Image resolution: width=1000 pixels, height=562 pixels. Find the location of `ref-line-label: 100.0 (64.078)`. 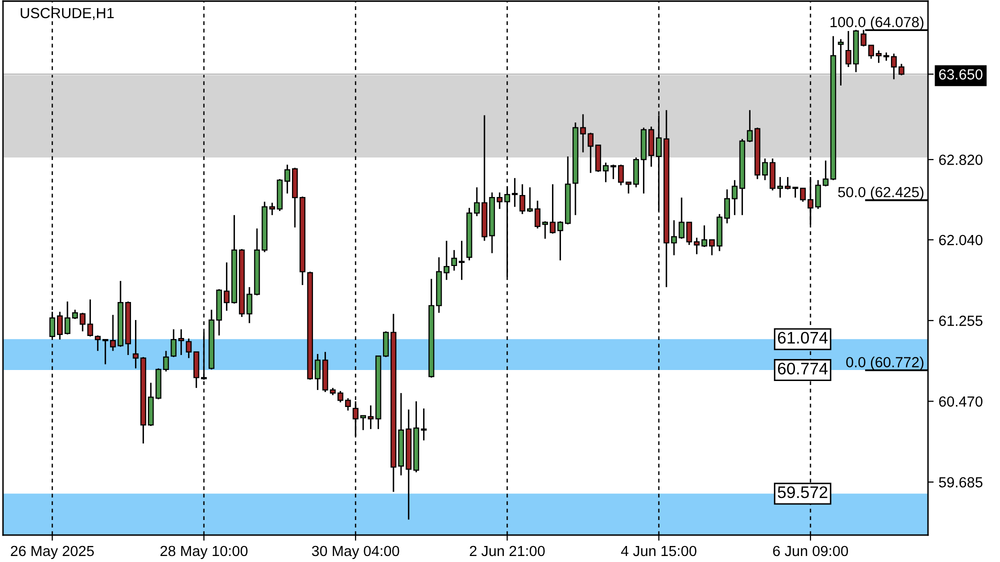

ref-line-label: 100.0 (64.078) is located at coordinates (877, 23).